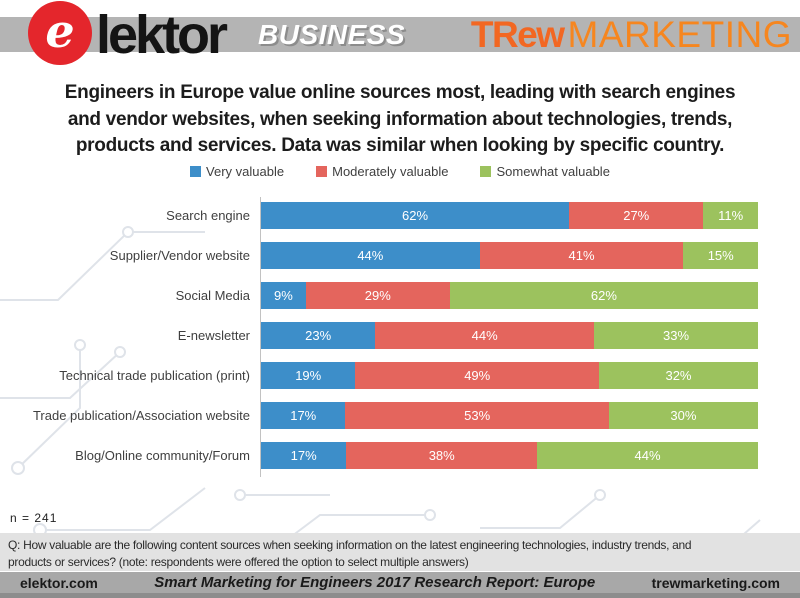 Image resolution: width=800 pixels, height=598 pixels. What do you see at coordinates (162, 35) in the screenshot?
I see `elektor-wordmark: lektor` at bounding box center [162, 35].